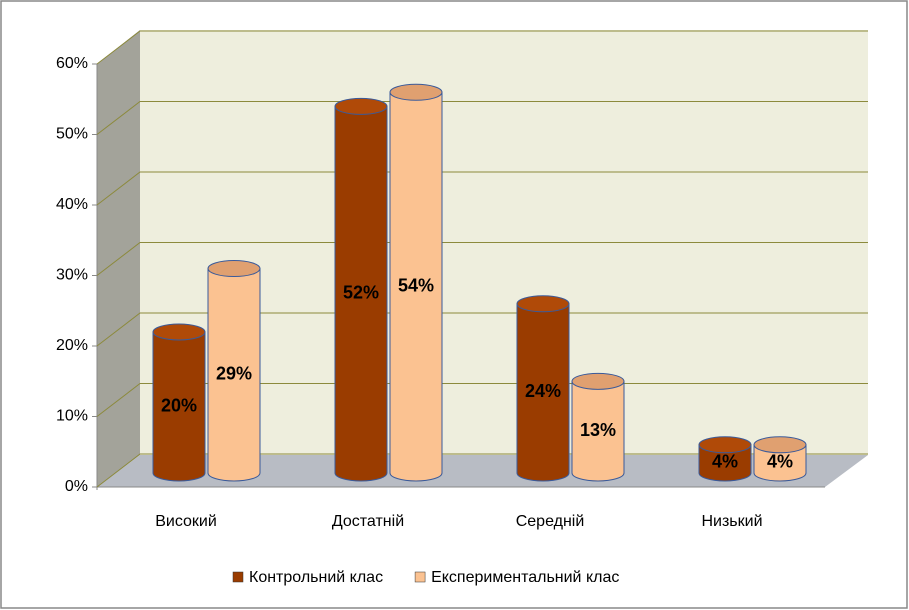  Describe the element at coordinates (72, 63) in the screenshot. I see `y-tick-label: 60%` at that location.